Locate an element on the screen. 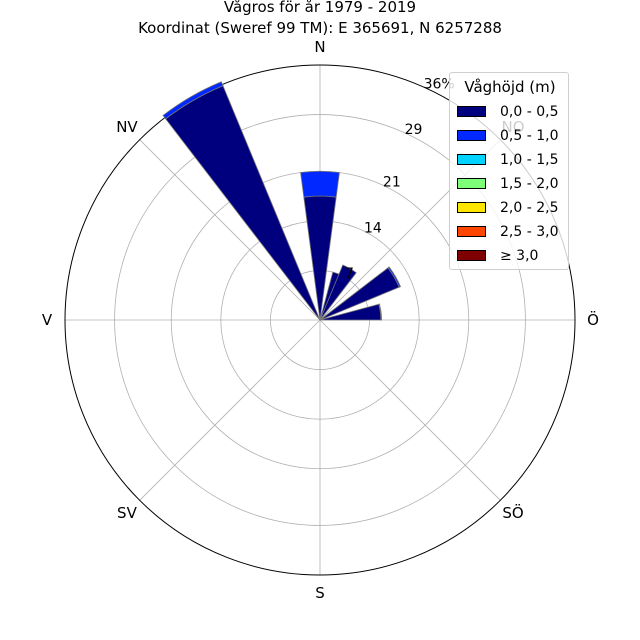  spoke-NV is located at coordinates (230, 230).